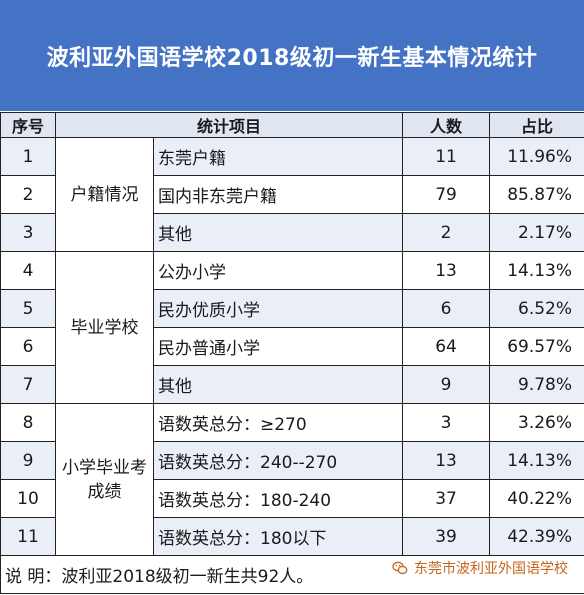 This screenshot has height=595, width=584. I want to click on header-count: 人数, so click(446, 125).